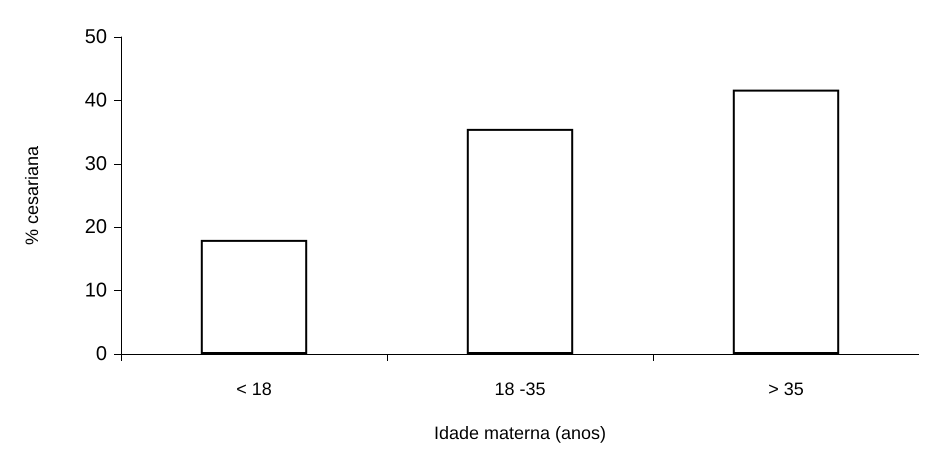 Image resolution: width=927 pixels, height=474 pixels. What do you see at coordinates (786, 389) in the screenshot?
I see `x-tick-label: > 35` at bounding box center [786, 389].